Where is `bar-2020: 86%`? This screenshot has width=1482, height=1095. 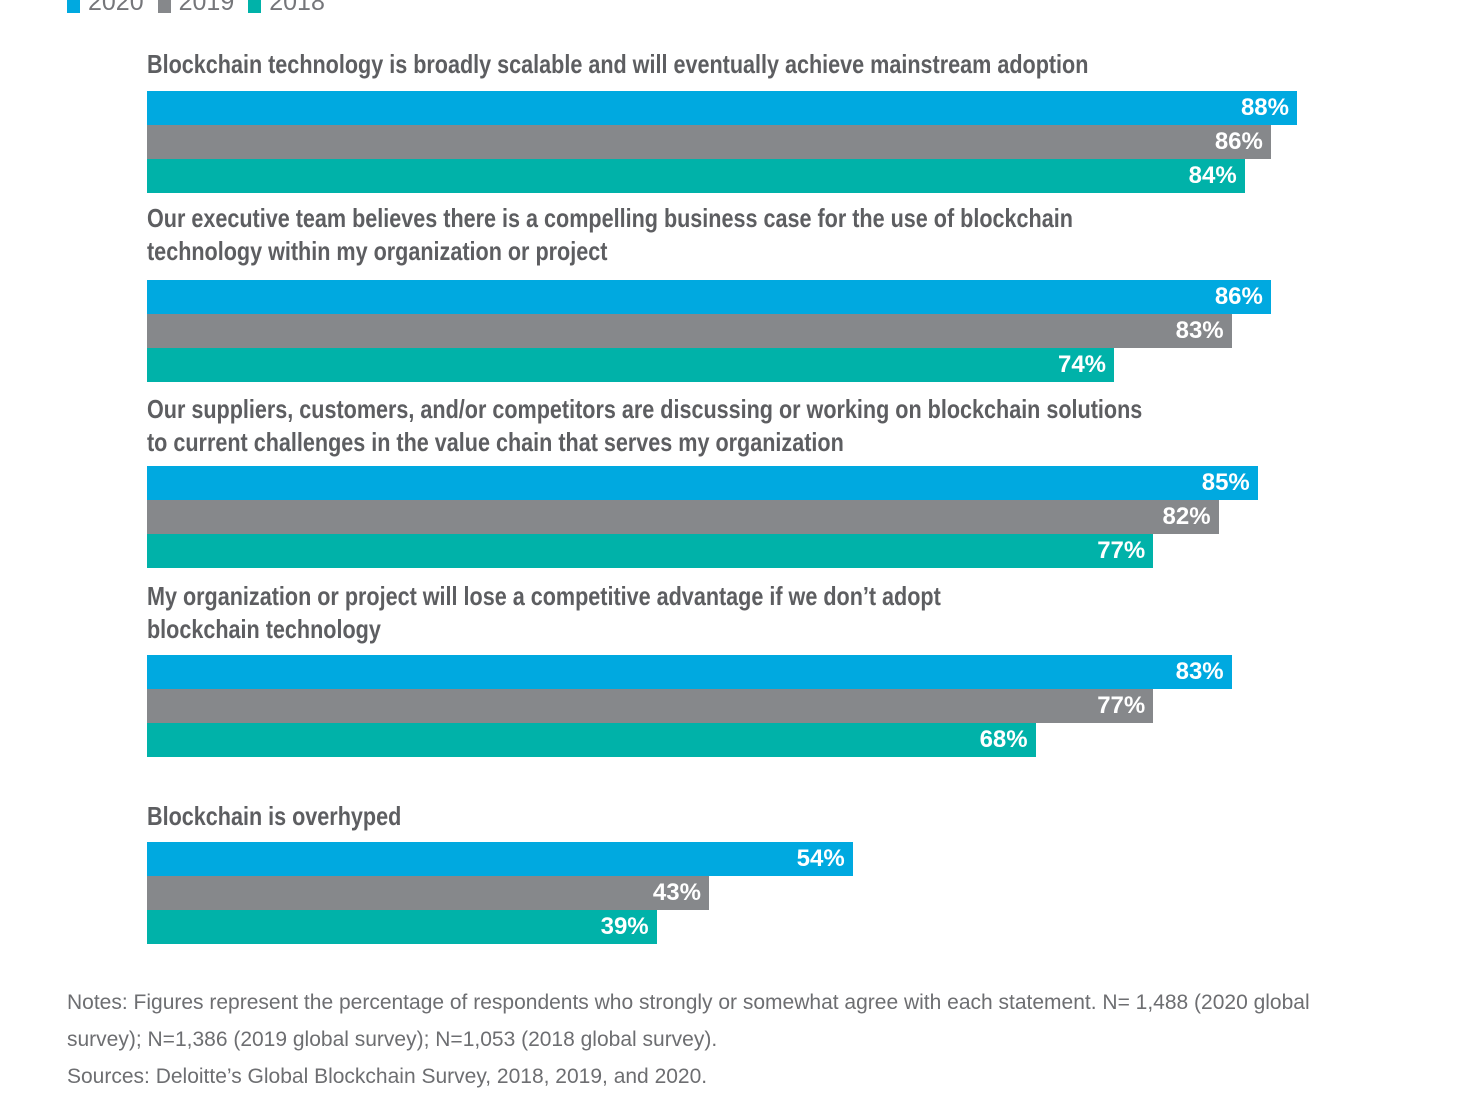 bar-2020: 86% is located at coordinates (709, 297).